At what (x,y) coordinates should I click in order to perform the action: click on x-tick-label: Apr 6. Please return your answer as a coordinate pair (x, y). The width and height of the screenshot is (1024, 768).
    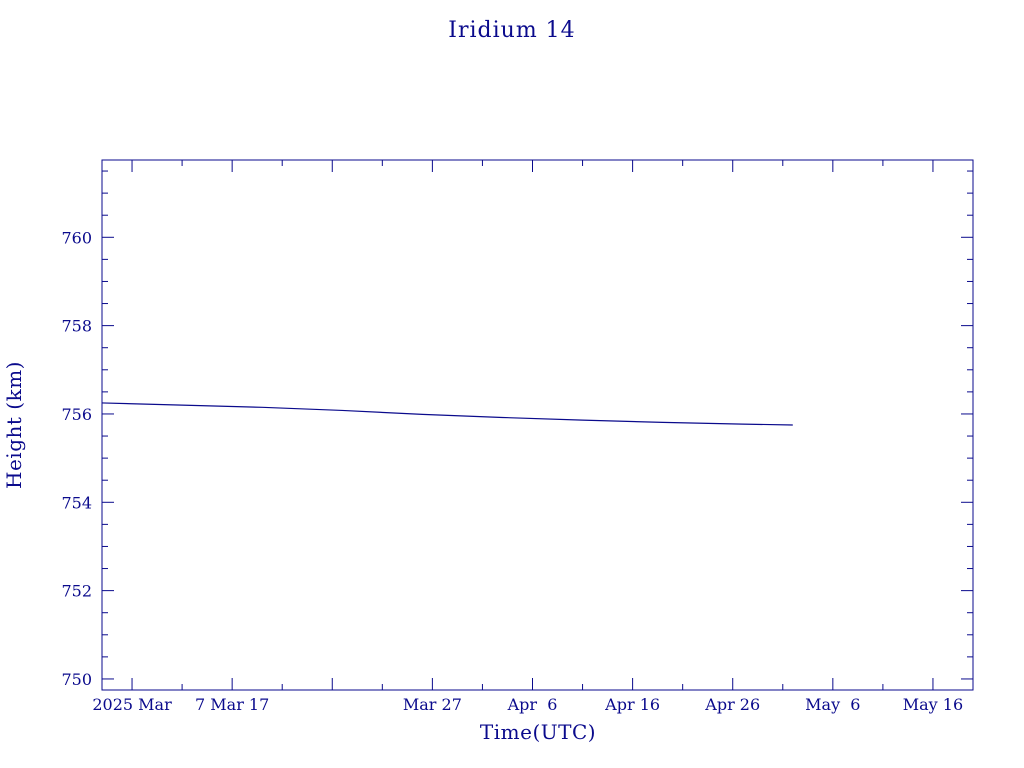
    Looking at the image, I should click on (532, 704).